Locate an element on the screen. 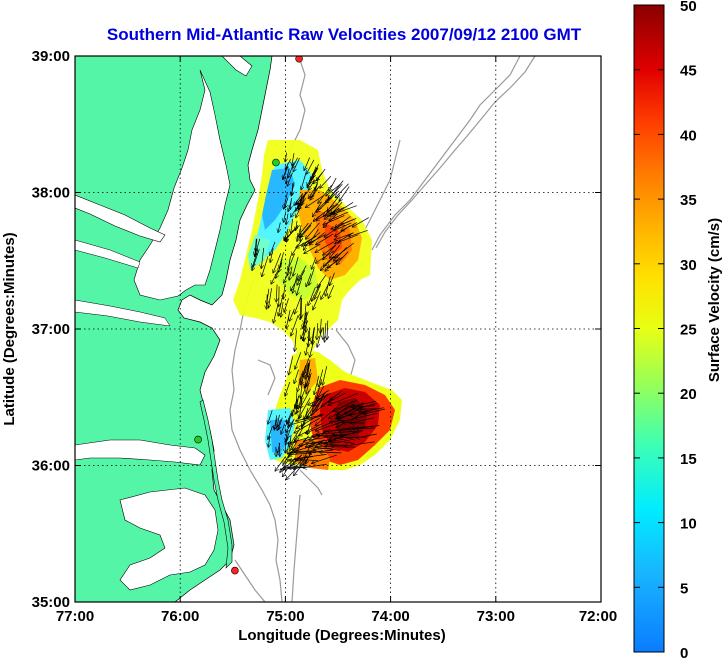 This screenshot has width=724, height=659. colorbar-ticks is located at coordinates (649, 328).